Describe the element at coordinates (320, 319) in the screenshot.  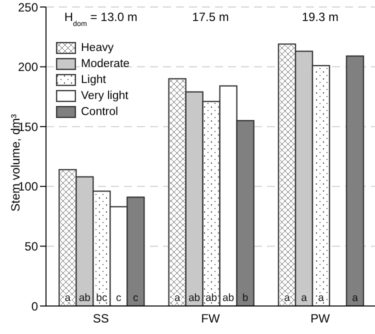
I see `x-tick-label: PW` at that location.